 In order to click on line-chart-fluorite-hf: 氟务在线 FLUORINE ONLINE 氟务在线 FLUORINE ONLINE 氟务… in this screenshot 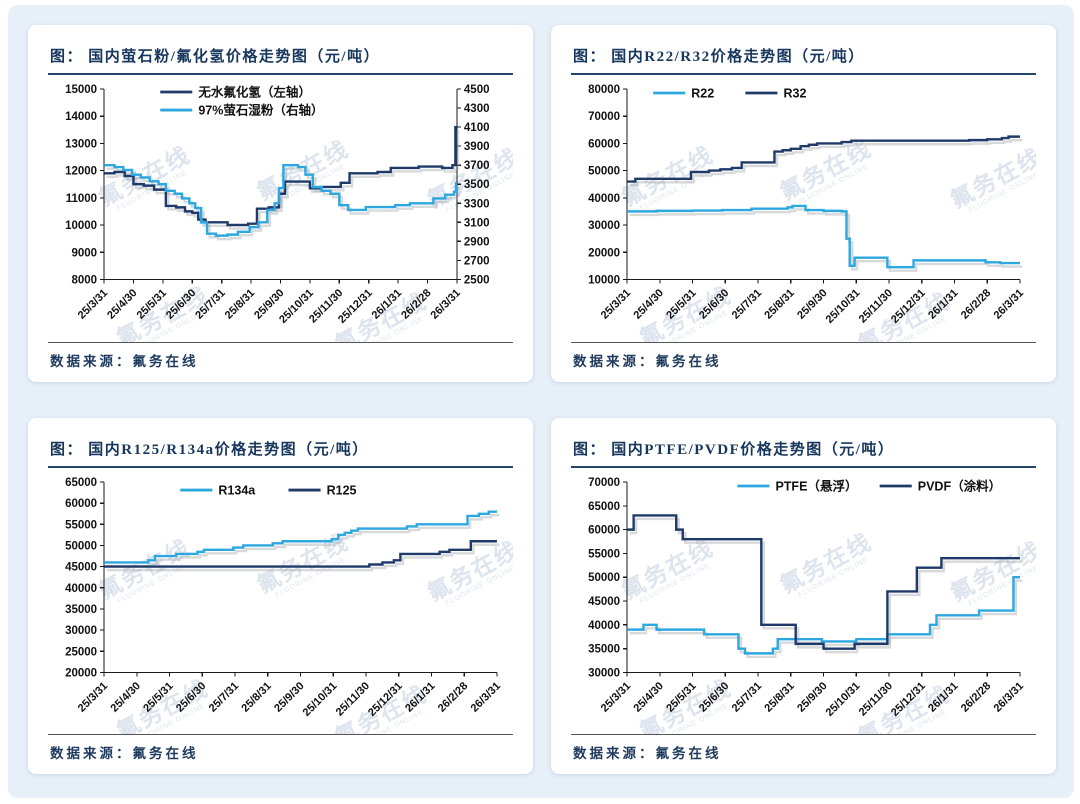, I will do `click(280, 210)`.